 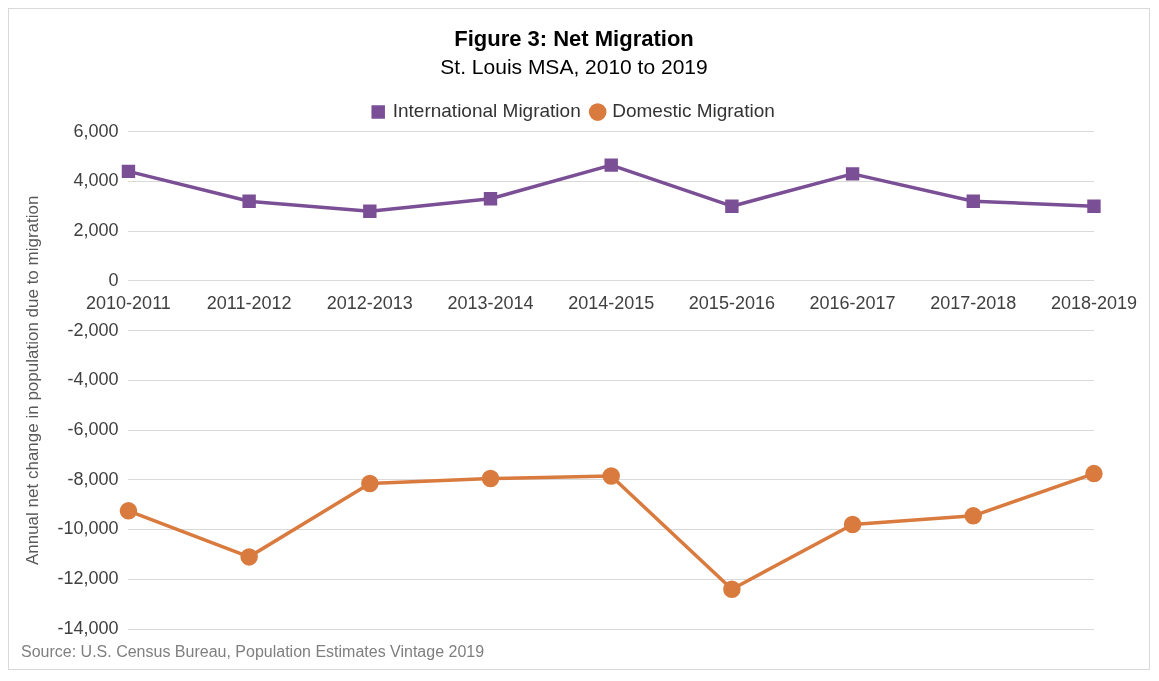 What do you see at coordinates (253, 652) in the screenshot?
I see `source-note: Source: U.S. Census Bureau, Population Estimates Vintage 2019` at bounding box center [253, 652].